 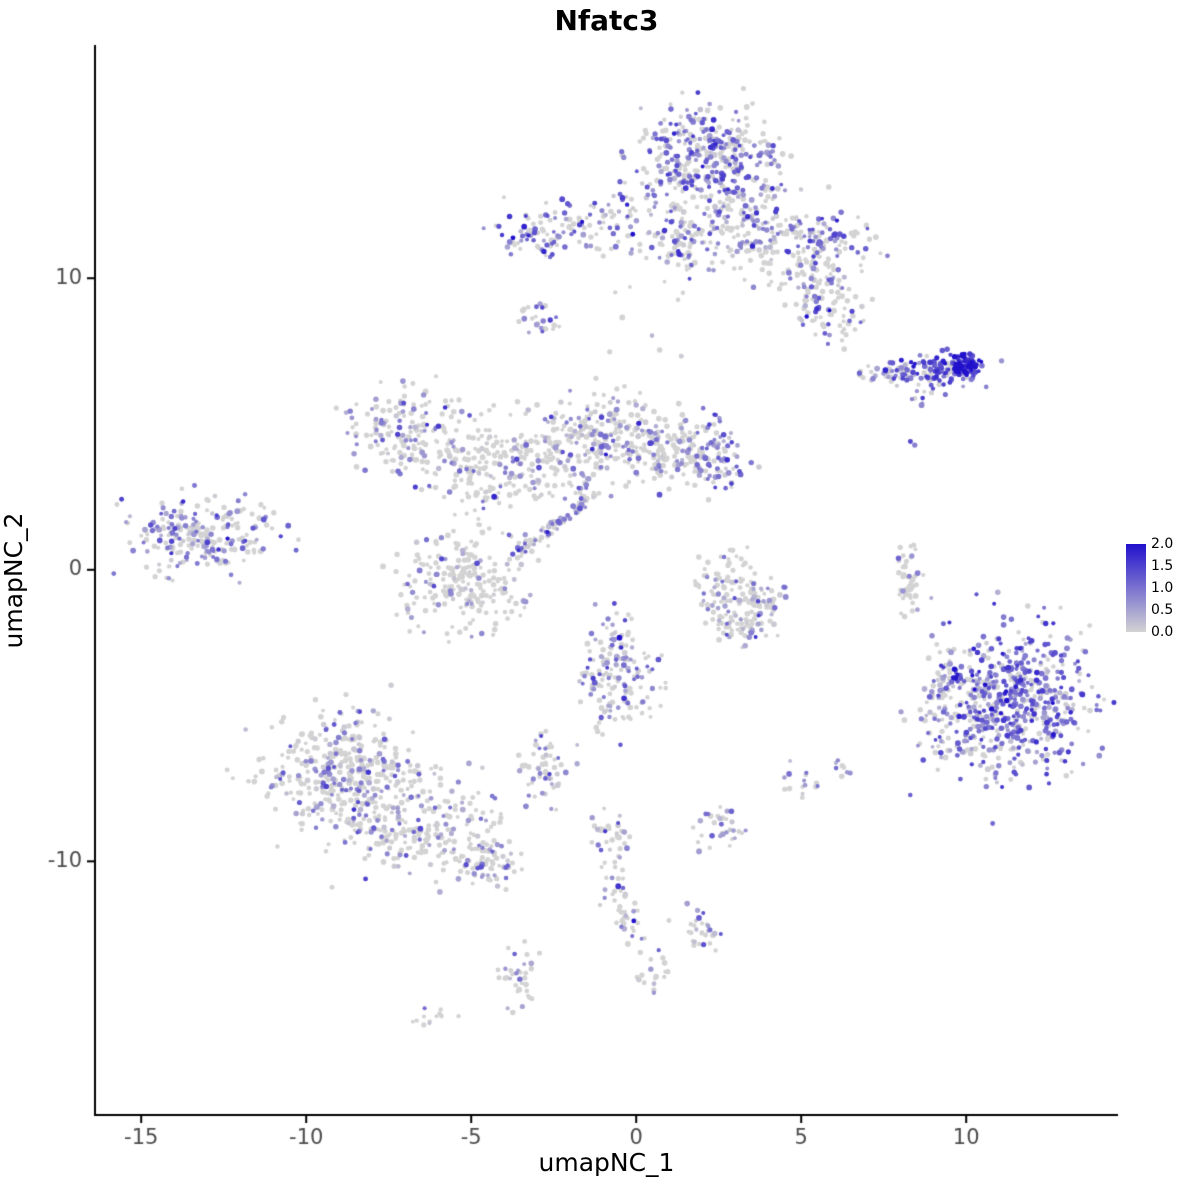 I want to click on x-axis-label: umapNC_1, so click(x=606, y=1162).